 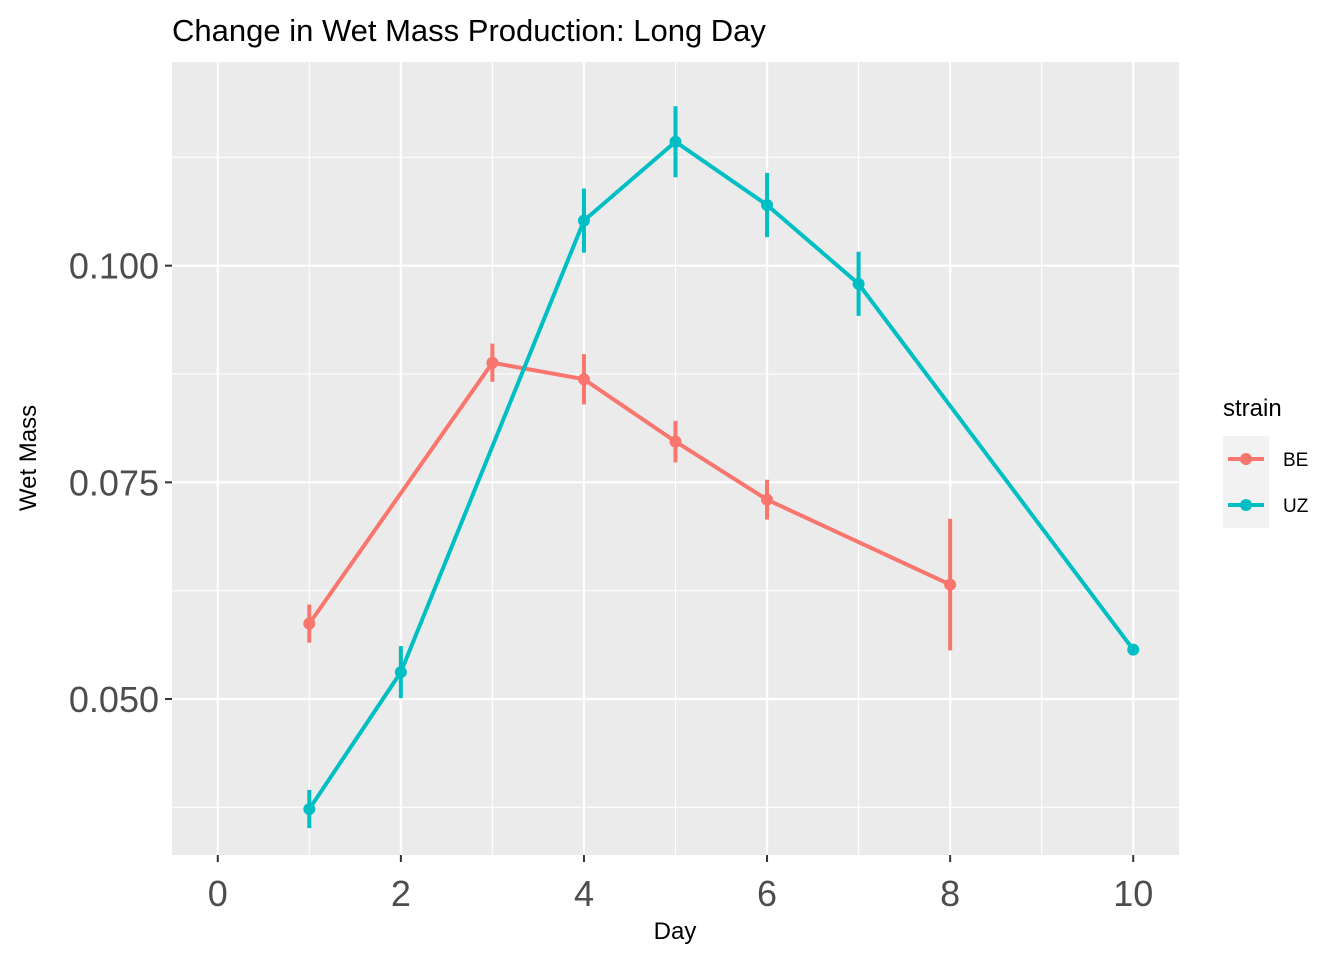 What do you see at coordinates (629, 492) in the screenshot?
I see `series-line` at bounding box center [629, 492].